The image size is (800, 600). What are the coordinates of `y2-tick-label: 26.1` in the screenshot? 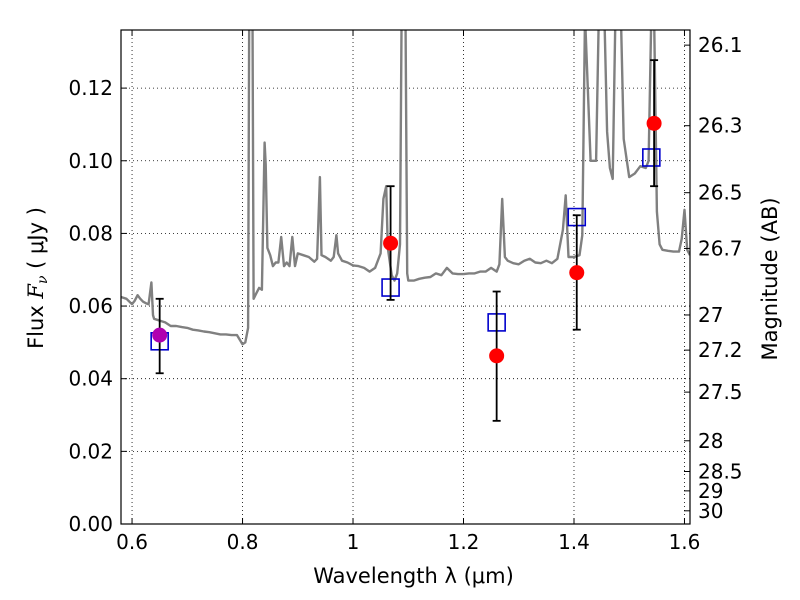 It's located at (720, 45).